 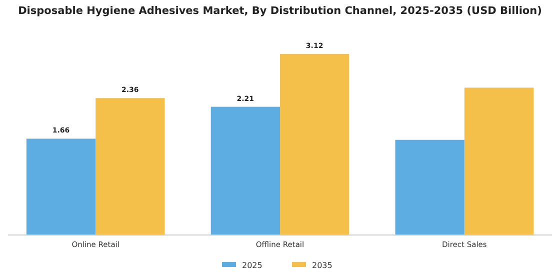 I want to click on legend-label: 2035, so click(x=322, y=265).